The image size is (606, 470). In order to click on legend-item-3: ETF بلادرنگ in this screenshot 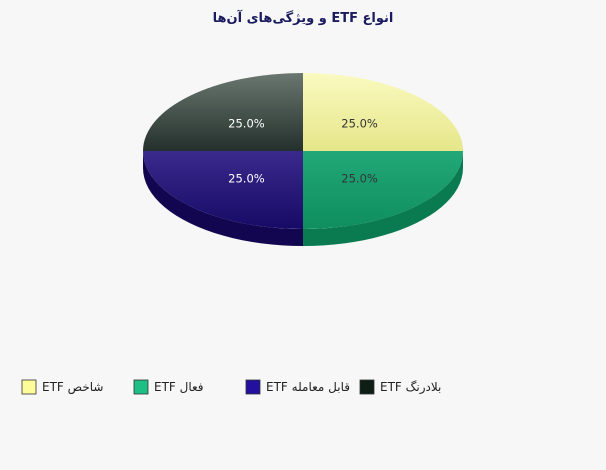, I will do `click(400, 387)`.